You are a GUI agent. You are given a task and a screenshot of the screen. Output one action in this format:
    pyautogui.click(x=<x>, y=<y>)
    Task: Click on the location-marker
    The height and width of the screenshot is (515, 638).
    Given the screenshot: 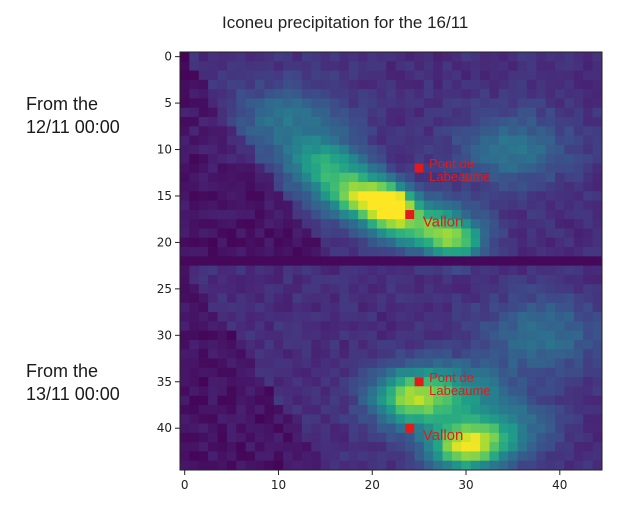 What is the action you would take?
    pyautogui.click(x=419, y=382)
    